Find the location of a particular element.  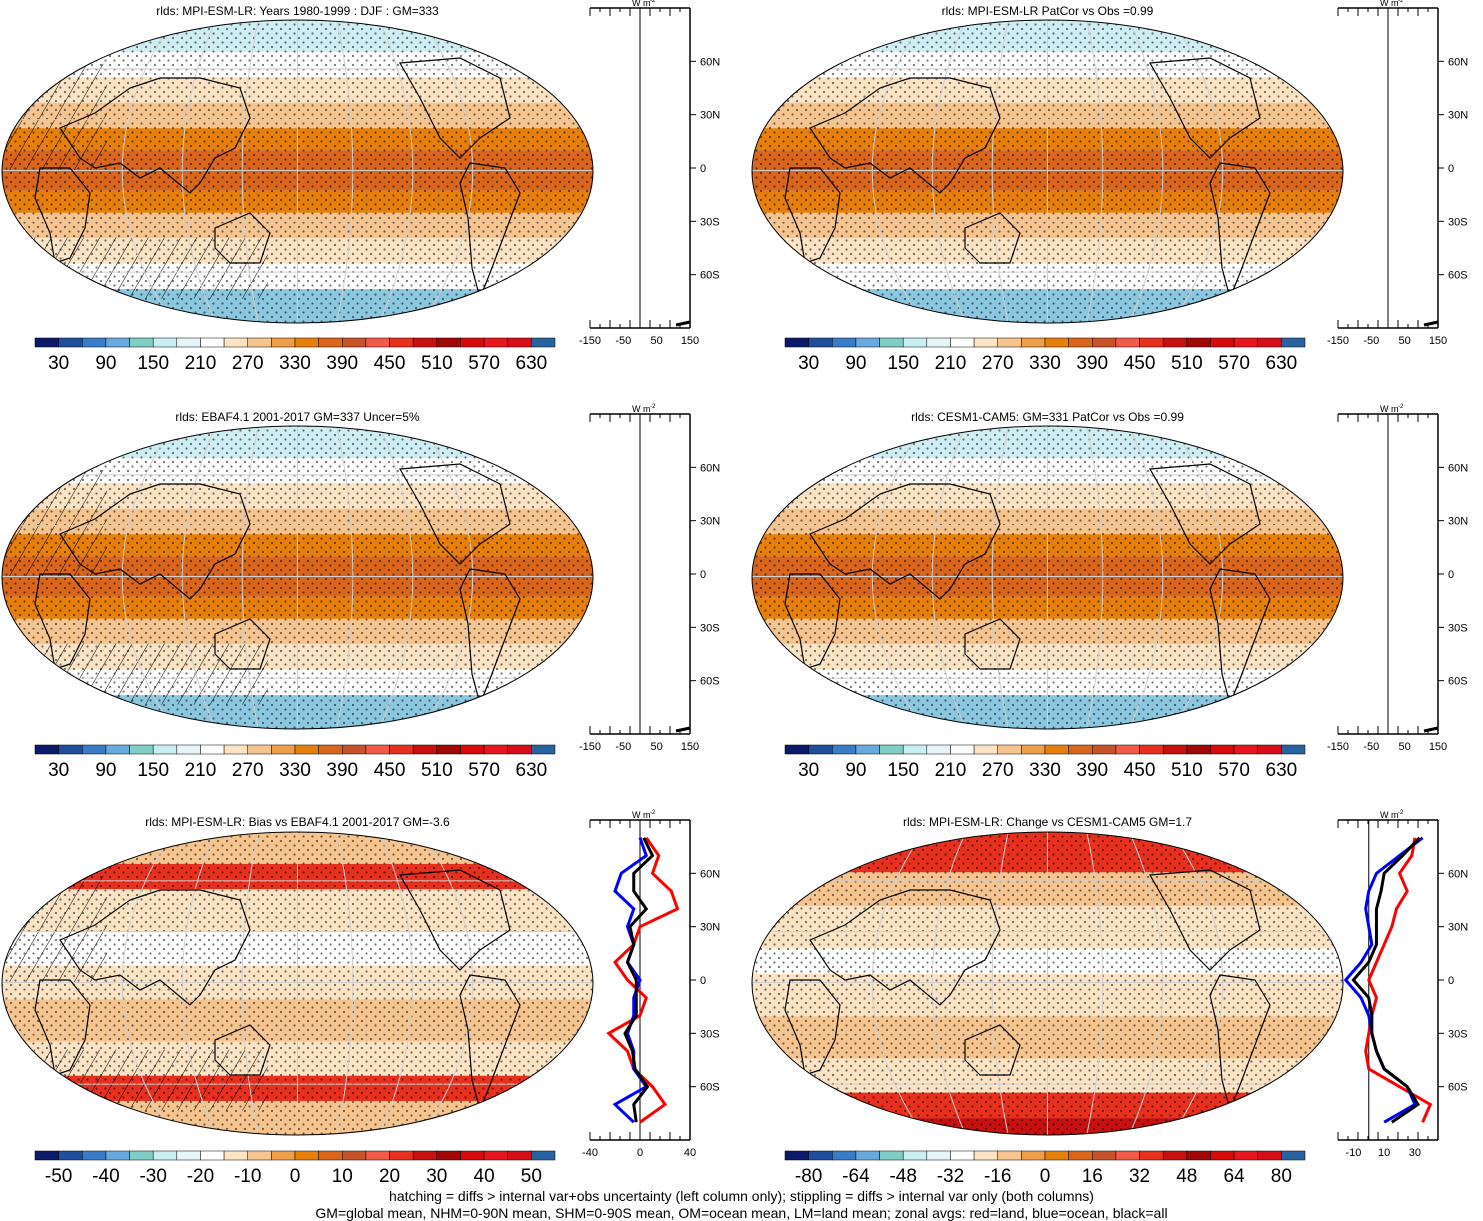

map-plot is located at coordinates (1047, 577).